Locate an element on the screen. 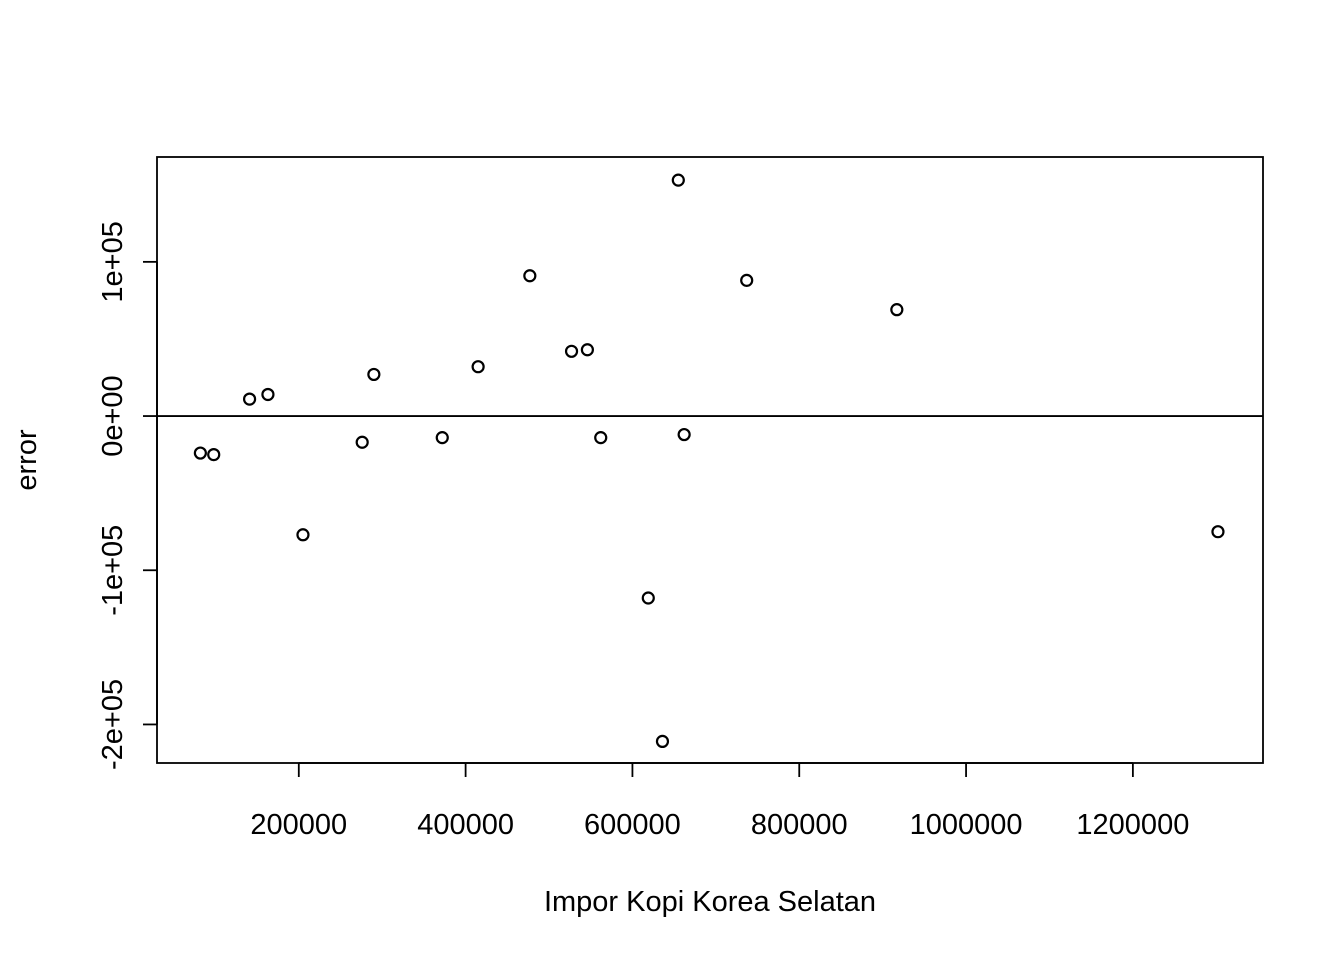 The width and height of the screenshot is (1344, 960). x-tick-label: 1200000 is located at coordinates (1132, 825).